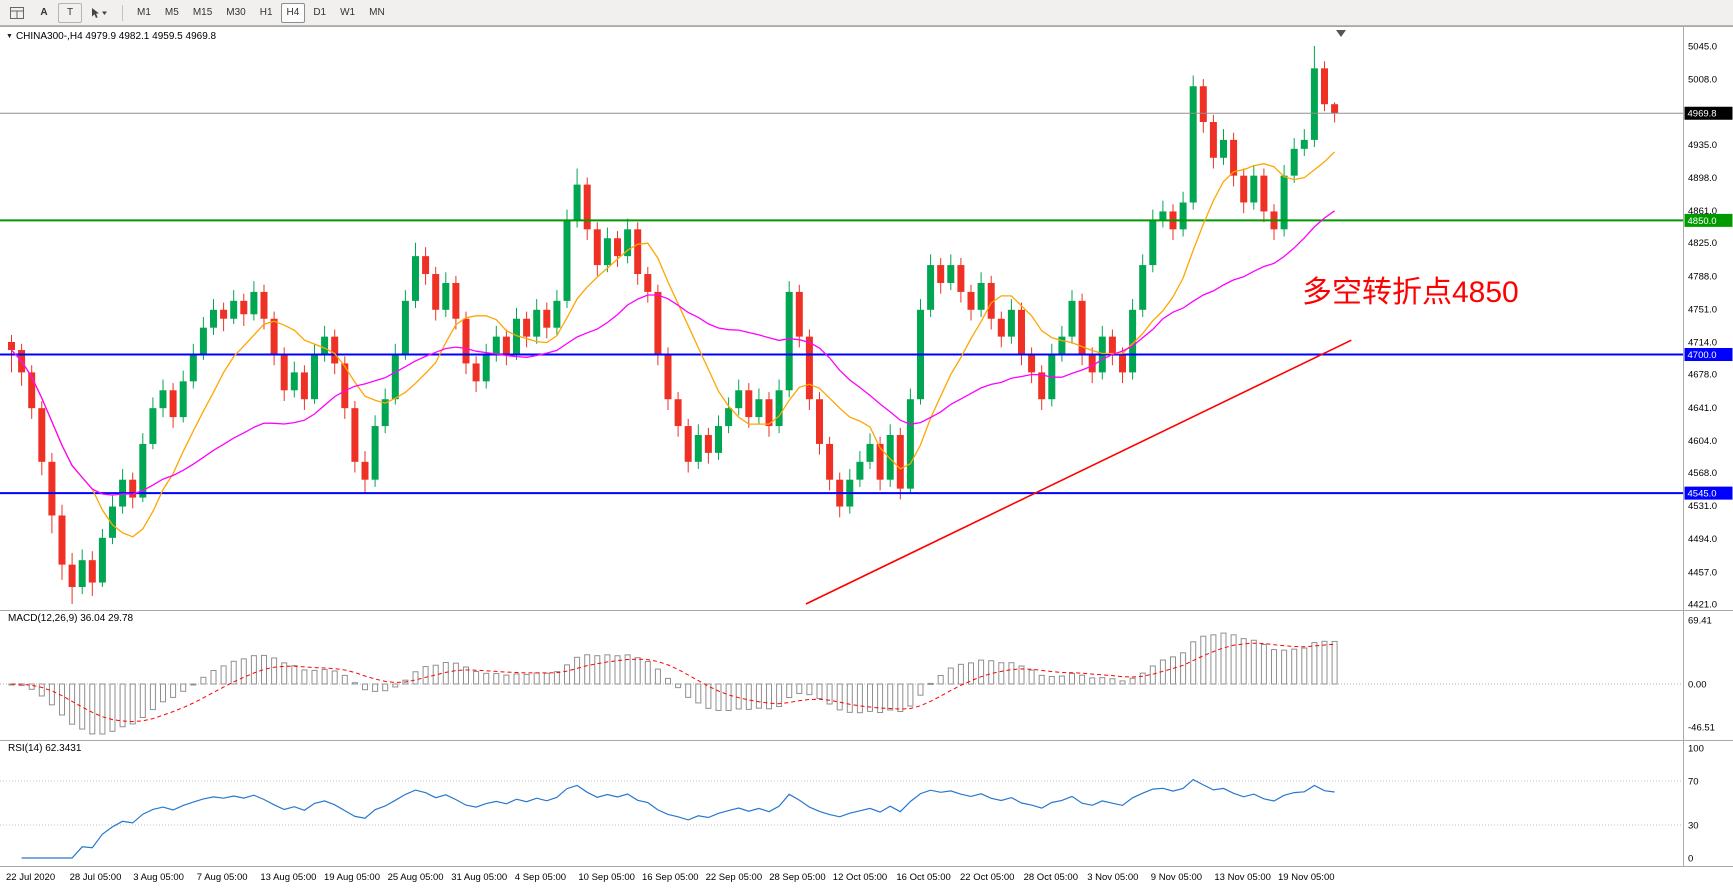  What do you see at coordinates (987, 877) in the screenshot?
I see `time-axis-label: 22 Oct 05:00` at bounding box center [987, 877].